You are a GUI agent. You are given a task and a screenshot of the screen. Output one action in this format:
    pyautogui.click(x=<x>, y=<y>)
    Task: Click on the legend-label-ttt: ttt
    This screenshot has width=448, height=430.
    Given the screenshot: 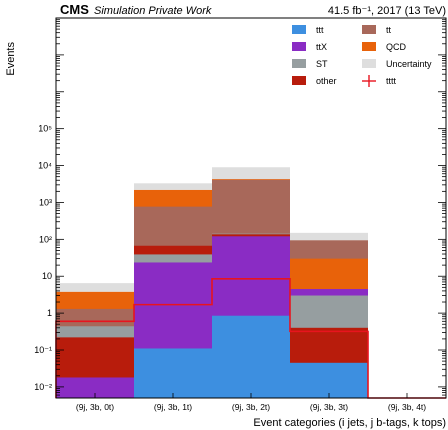 What is the action you would take?
    pyautogui.click(x=320, y=30)
    